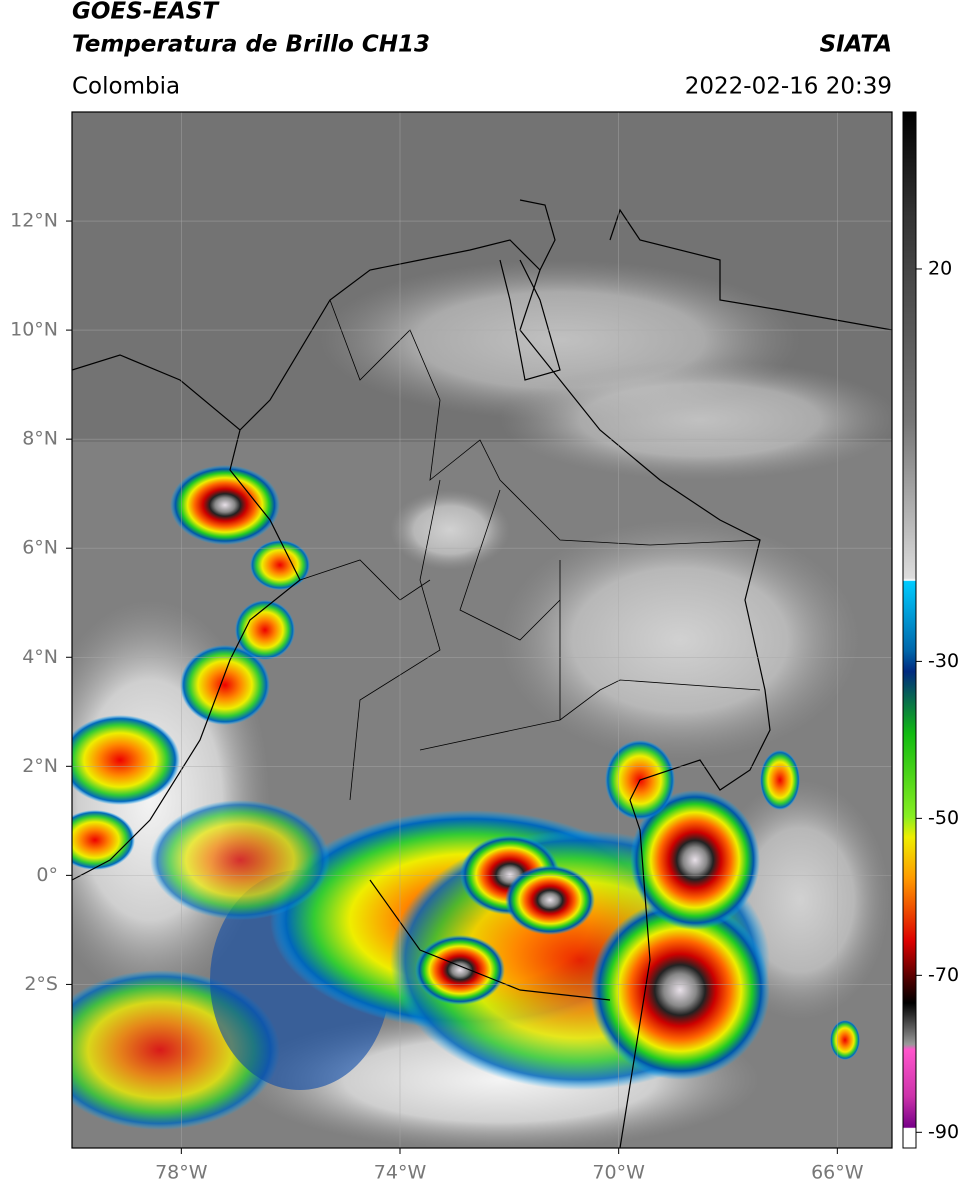 Image resolution: width=966 pixels, height=1194 pixels. Describe the element at coordinates (943, 818) in the screenshot. I see `colorbar-tick-label: -50` at that location.